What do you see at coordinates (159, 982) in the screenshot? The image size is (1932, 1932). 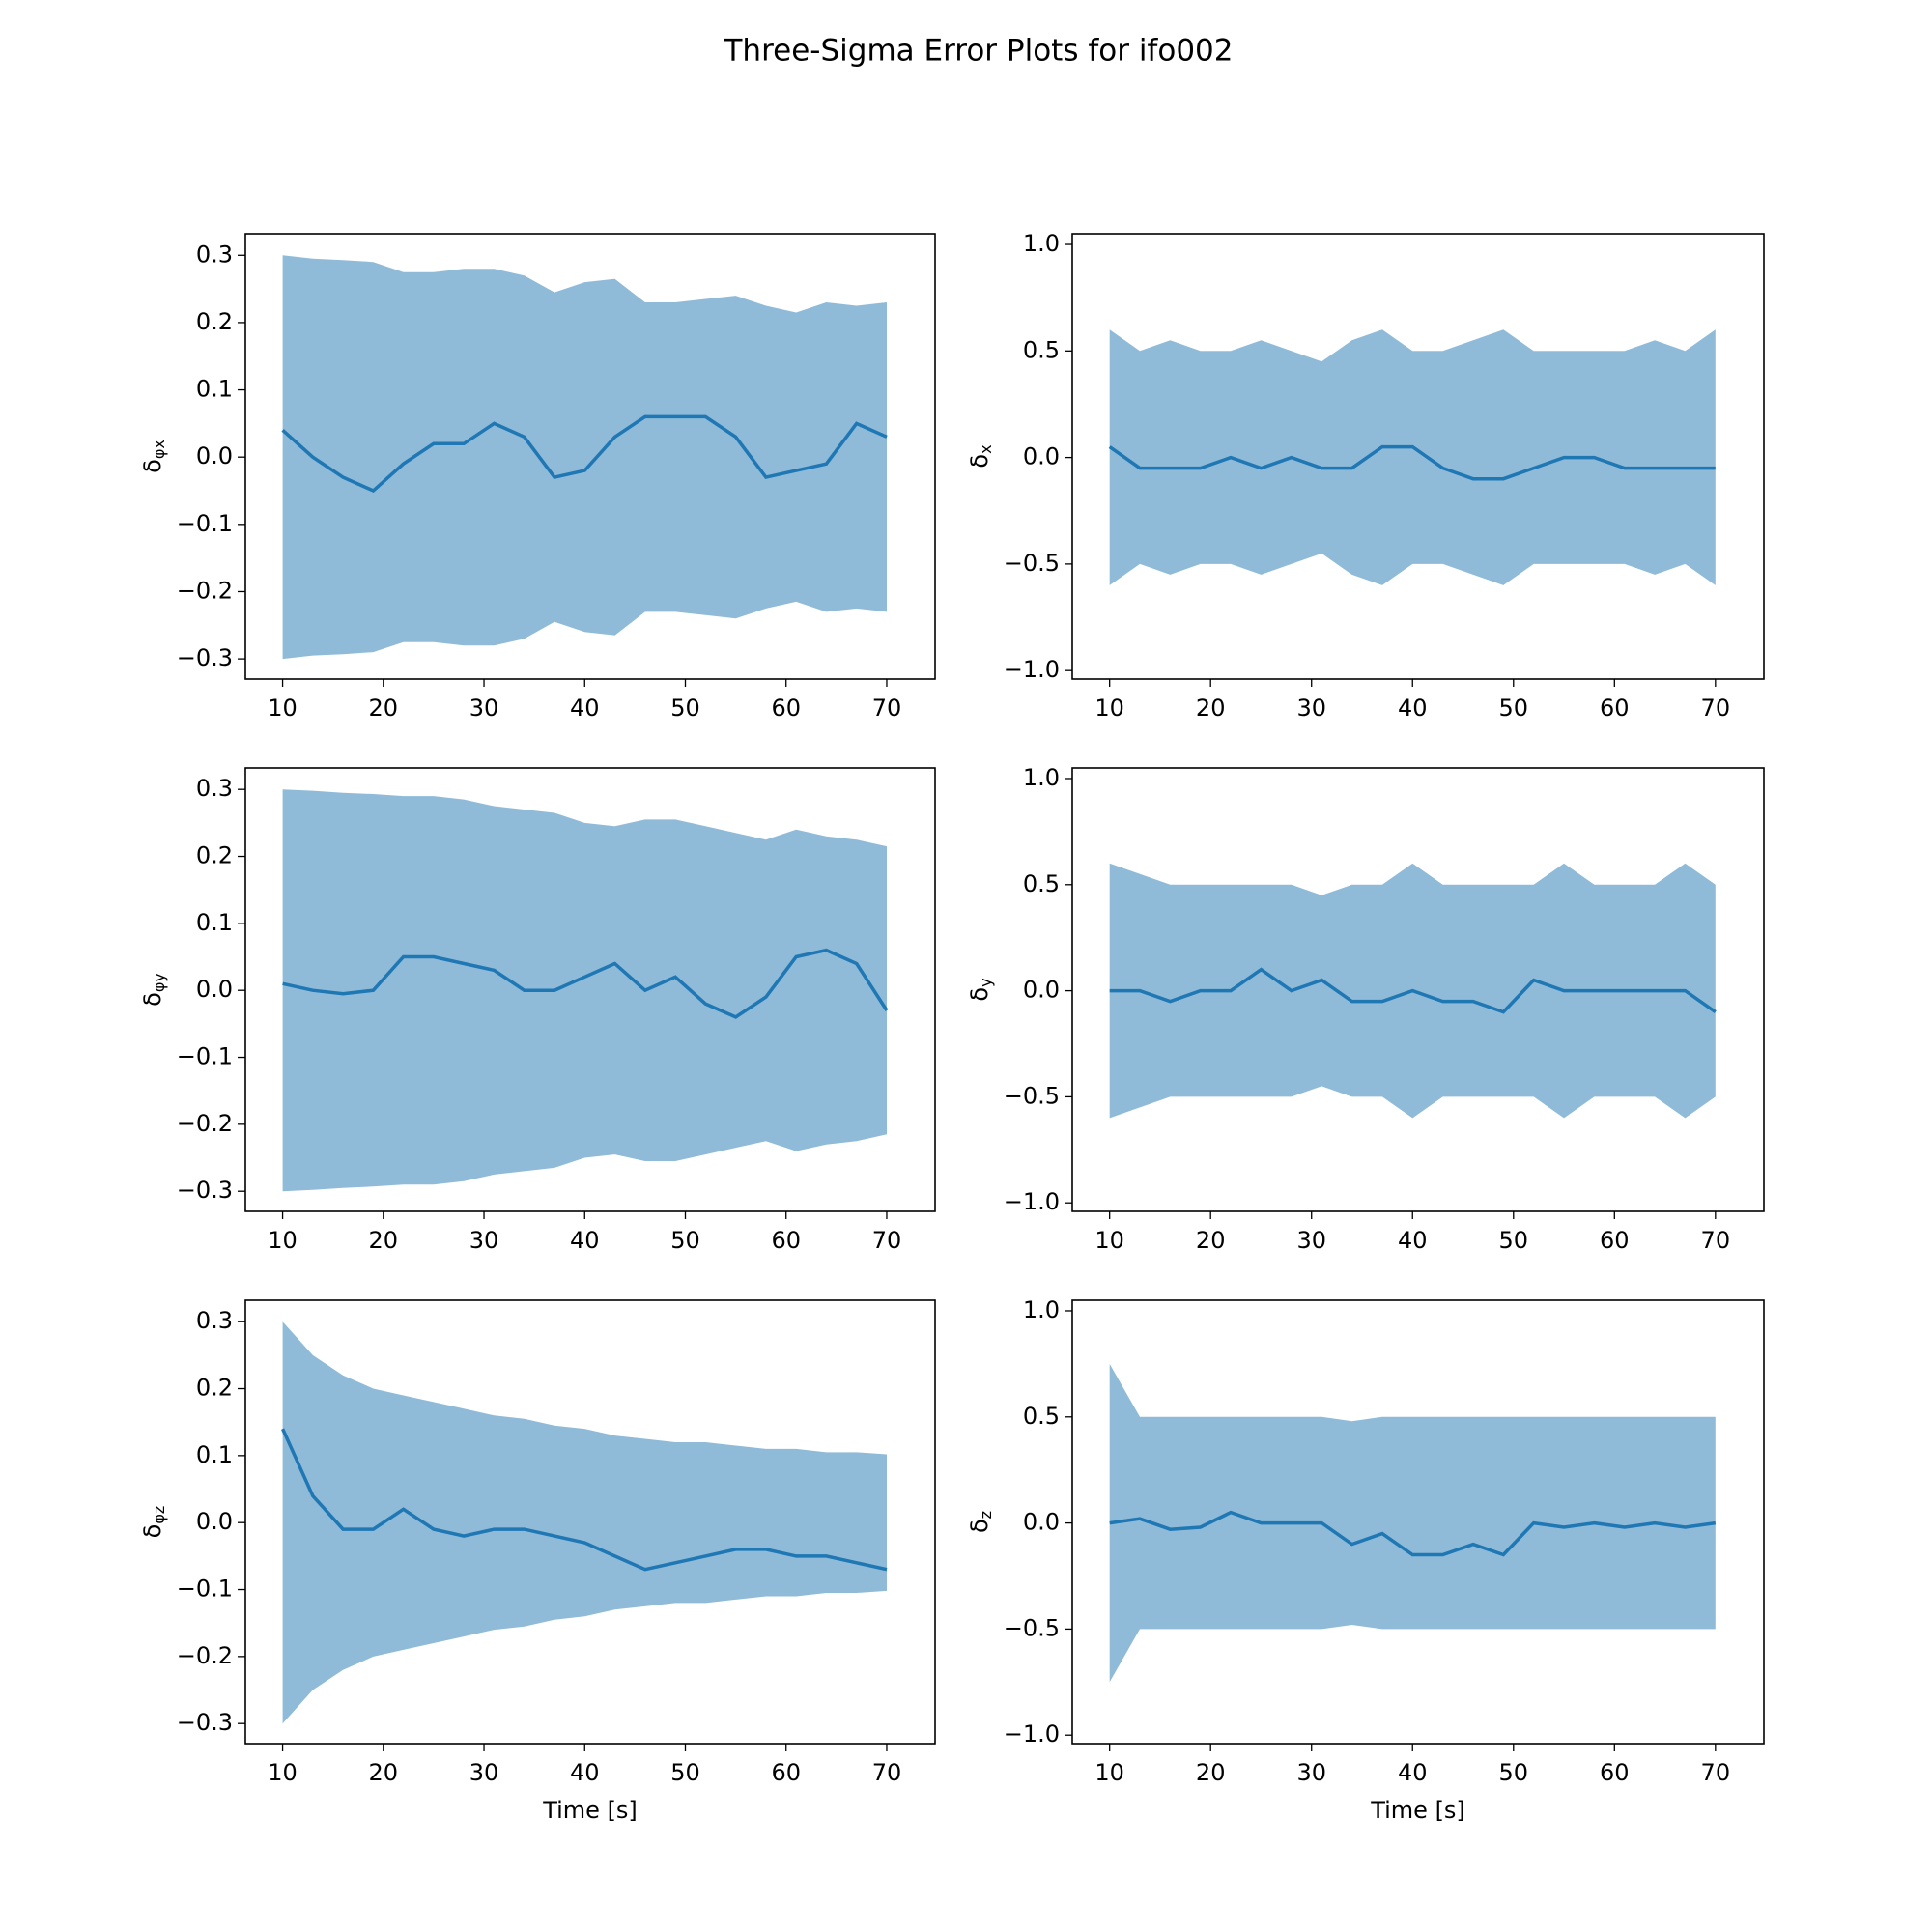 I see `y-label-subscript: φy` at bounding box center [159, 982].